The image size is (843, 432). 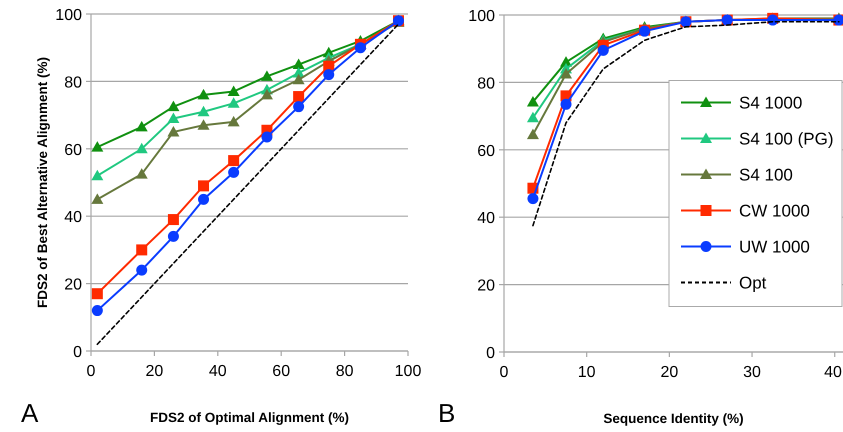 I want to click on legend-label: S4 1000, so click(x=770, y=103).